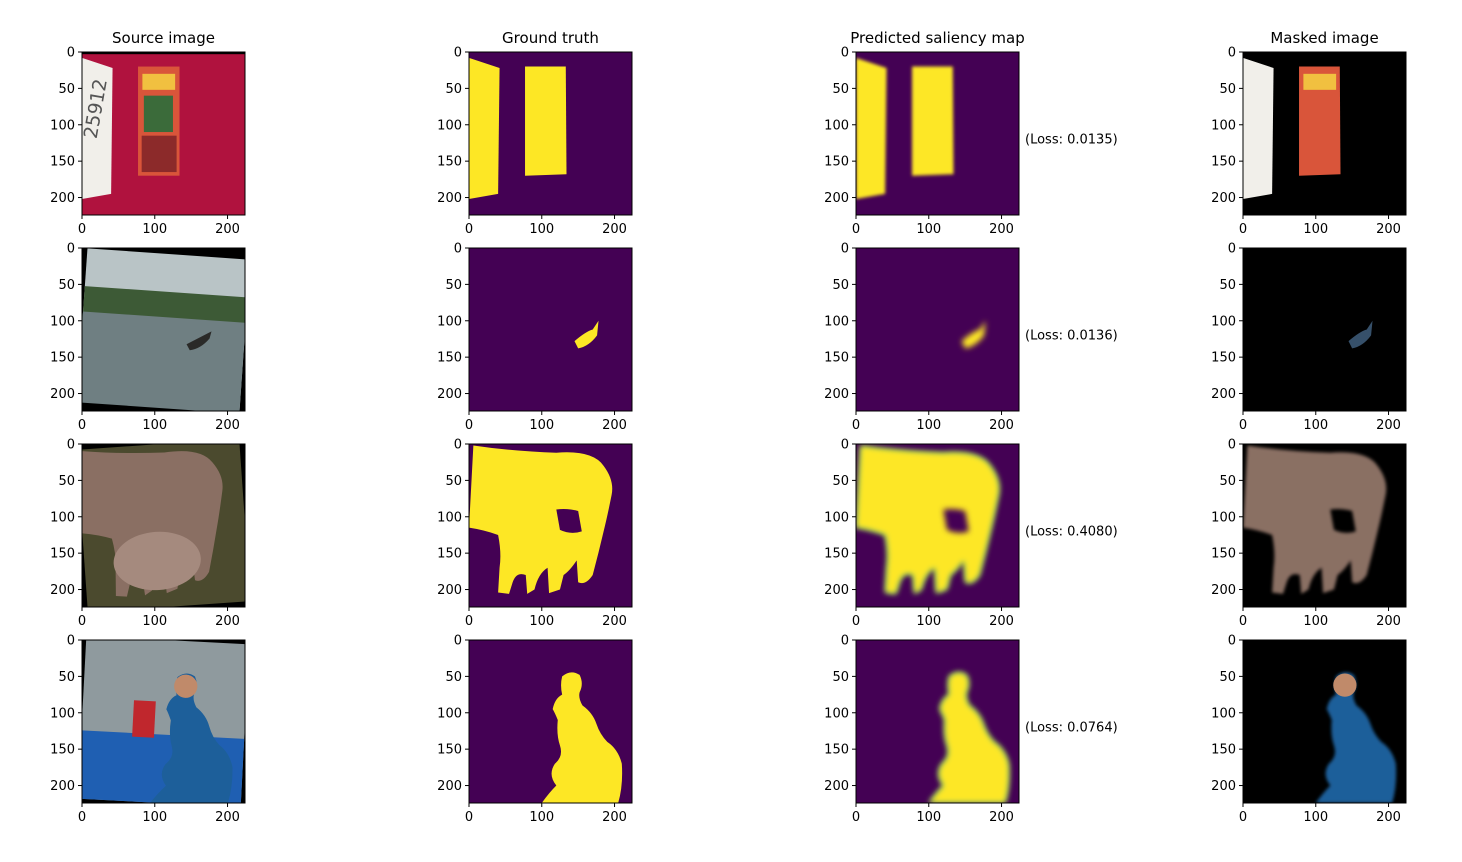 The height and width of the screenshot is (862, 1462). What do you see at coordinates (97, 128) in the screenshot?
I see `paper-note` at bounding box center [97, 128].